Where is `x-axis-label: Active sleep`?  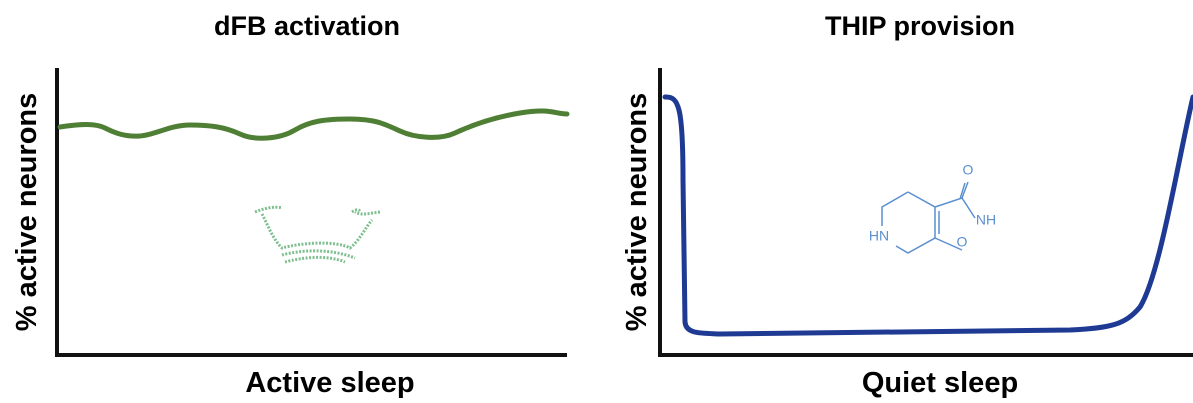
x-axis-label: Active sleep is located at coordinates (329, 383).